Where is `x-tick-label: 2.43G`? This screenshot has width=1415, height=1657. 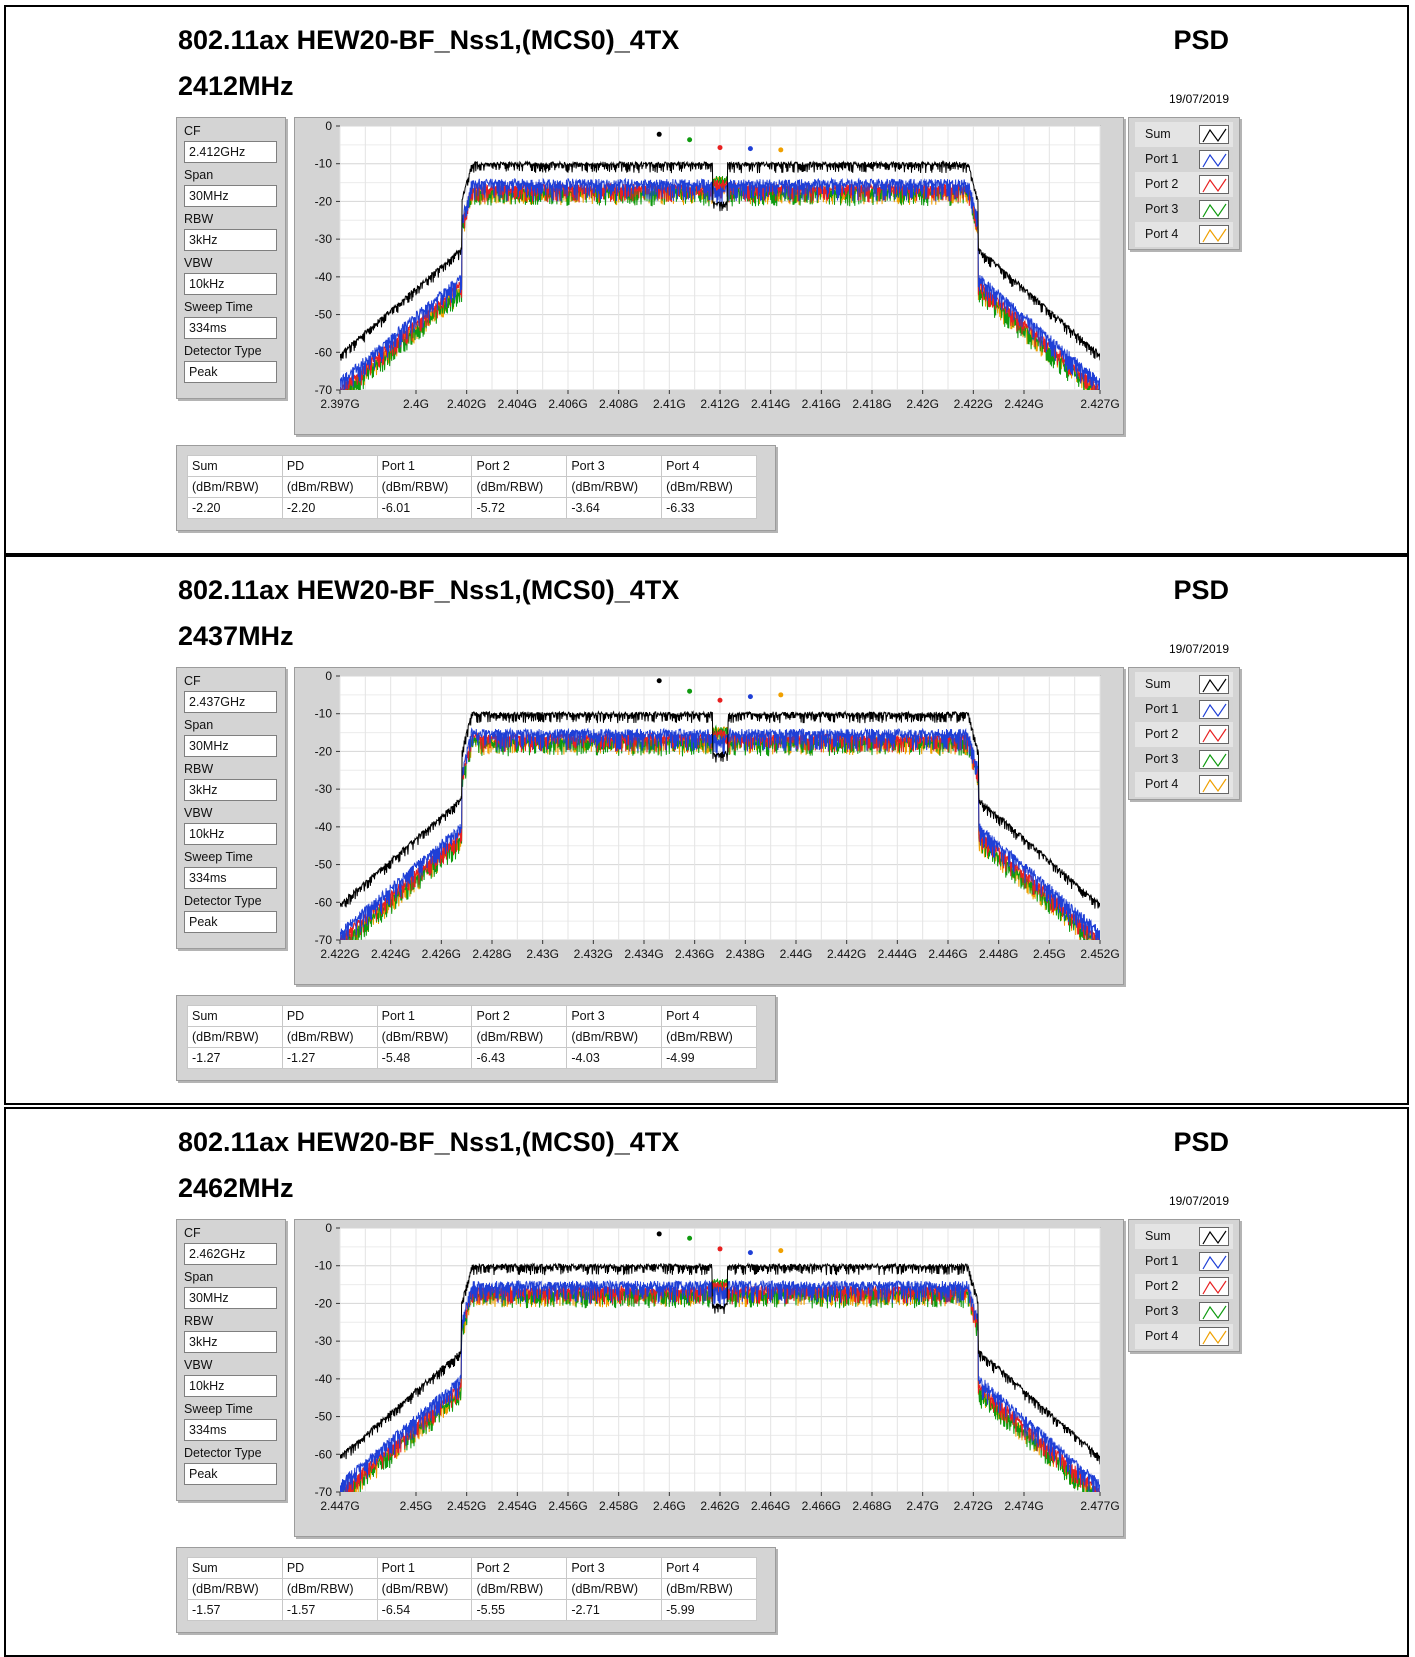 x-tick-label: 2.43G is located at coordinates (542, 954).